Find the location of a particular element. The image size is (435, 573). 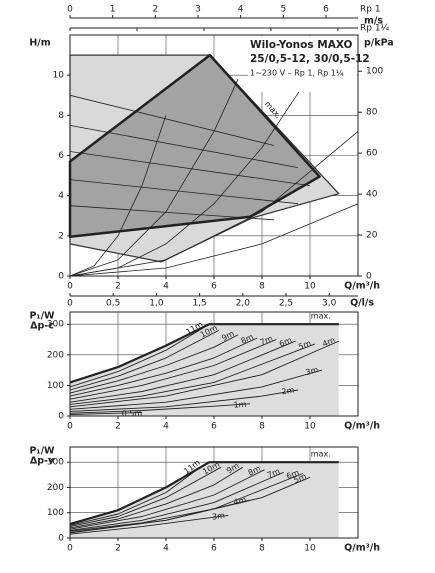

x2-tick-label: 0,5 is located at coordinates (113, 304).